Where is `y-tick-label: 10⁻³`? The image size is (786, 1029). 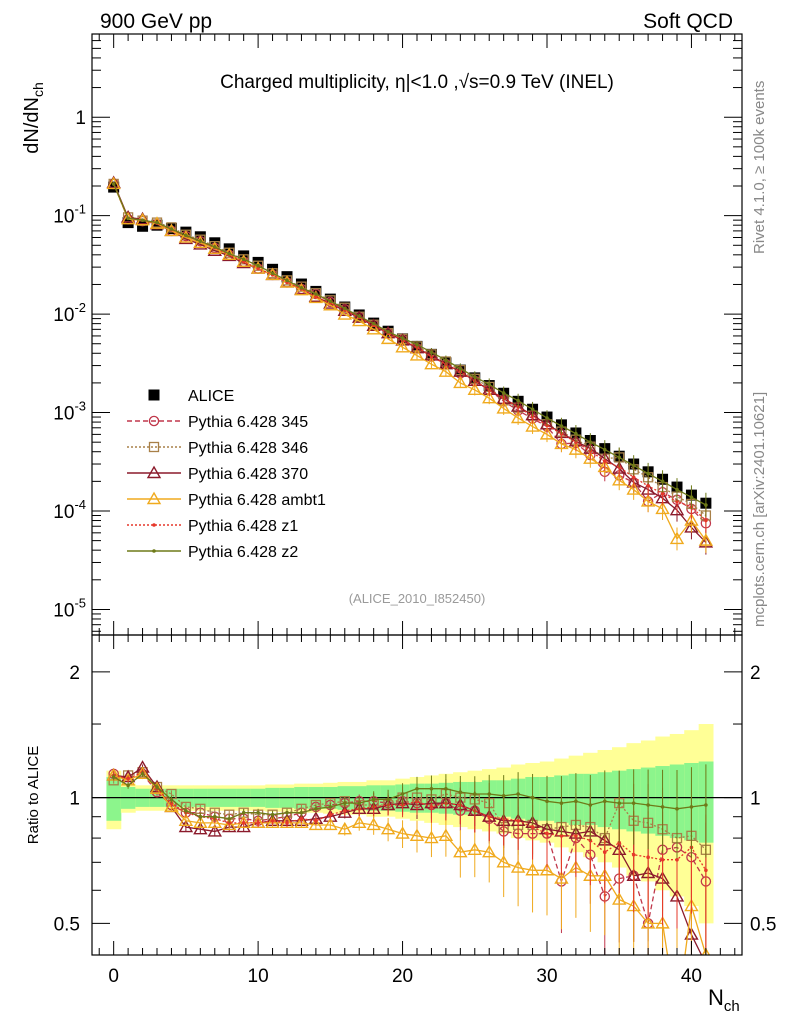 y-tick-label: 10⁻³ is located at coordinates (69, 412).